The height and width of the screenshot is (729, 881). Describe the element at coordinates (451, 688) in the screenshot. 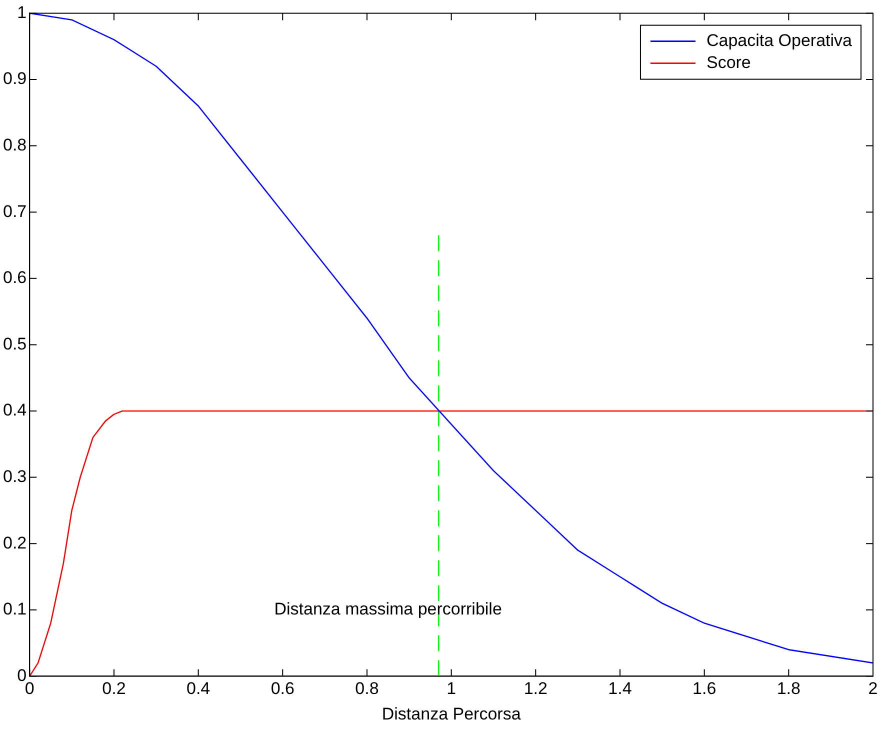

I see `x-tick-label: 1` at that location.